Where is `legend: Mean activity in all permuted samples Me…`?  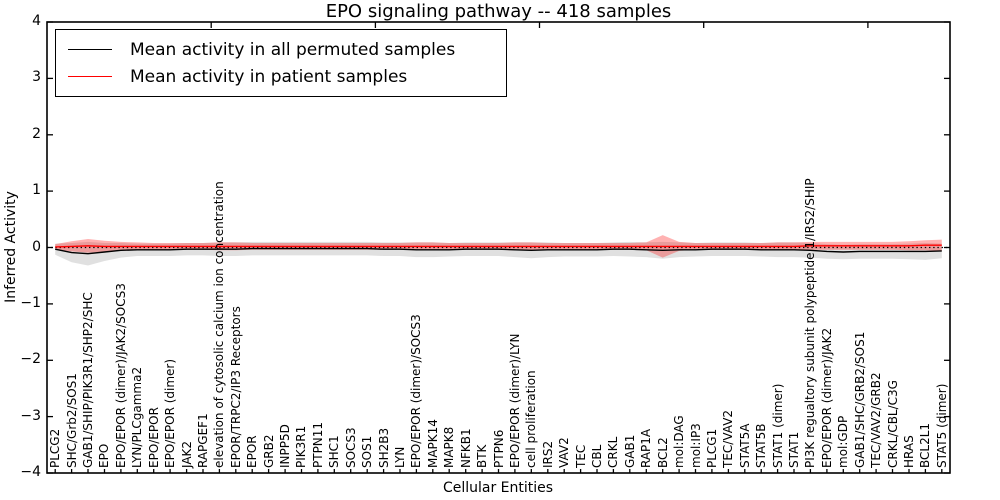
legend: Mean activity in all permuted samples Me… is located at coordinates (281, 63).